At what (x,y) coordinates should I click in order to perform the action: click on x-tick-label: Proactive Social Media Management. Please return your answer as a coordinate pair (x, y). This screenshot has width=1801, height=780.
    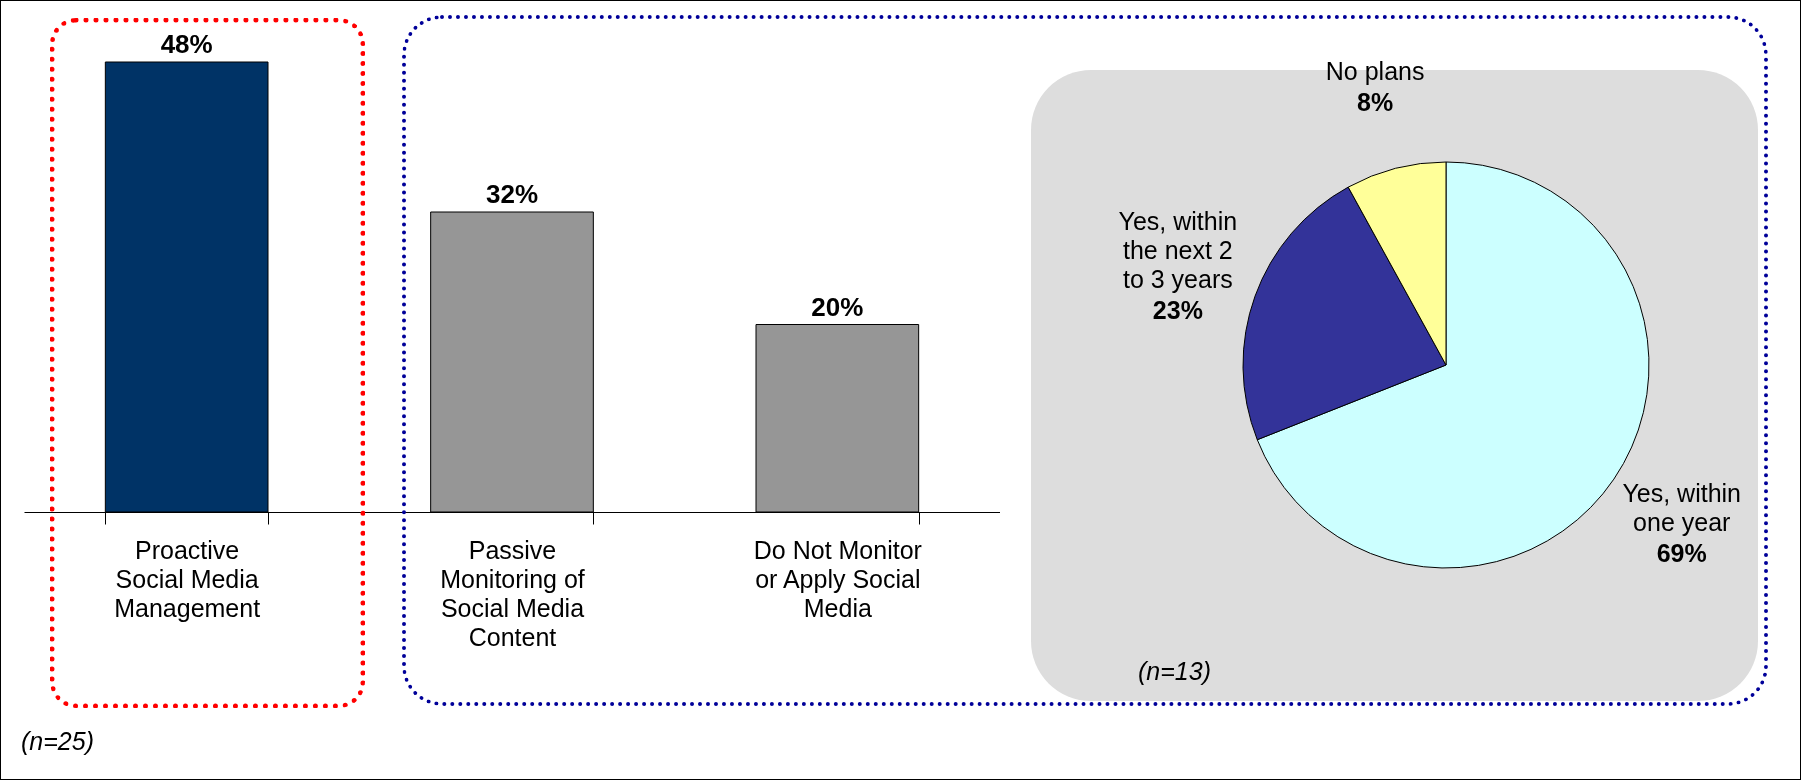
    Looking at the image, I should click on (187, 578).